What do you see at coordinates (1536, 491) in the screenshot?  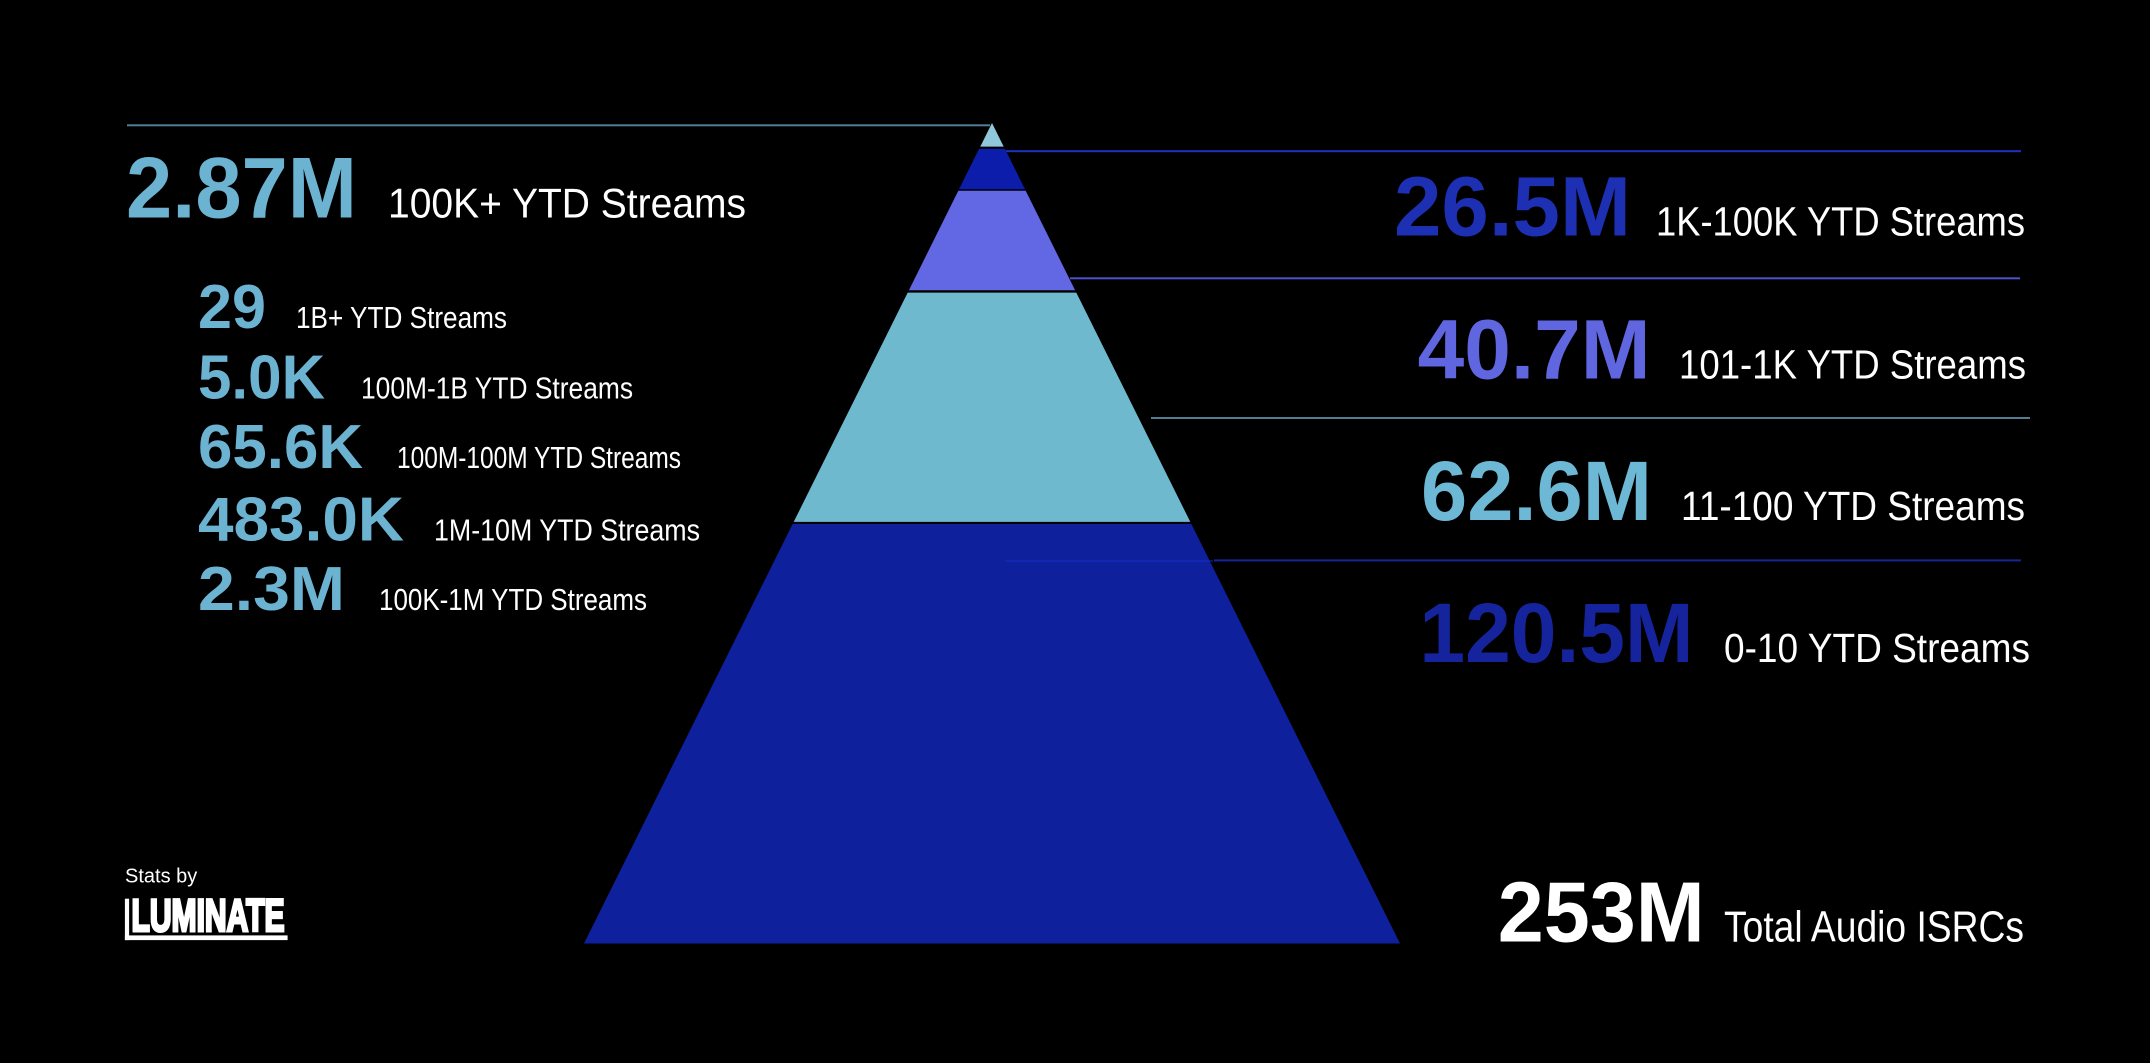 I see `svg-text: 62.6M` at bounding box center [1536, 491].